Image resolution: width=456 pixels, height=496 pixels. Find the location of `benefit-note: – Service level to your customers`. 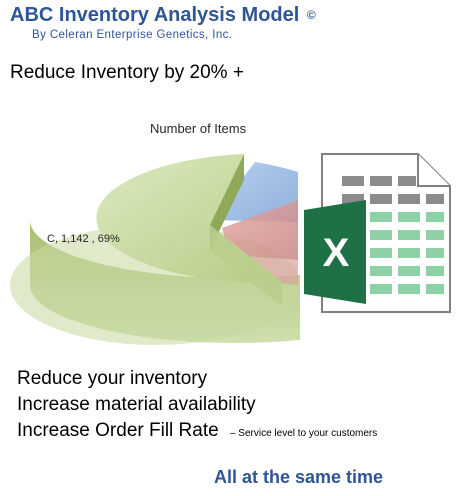

benefit-note: – Service level to your customers is located at coordinates (303, 433).